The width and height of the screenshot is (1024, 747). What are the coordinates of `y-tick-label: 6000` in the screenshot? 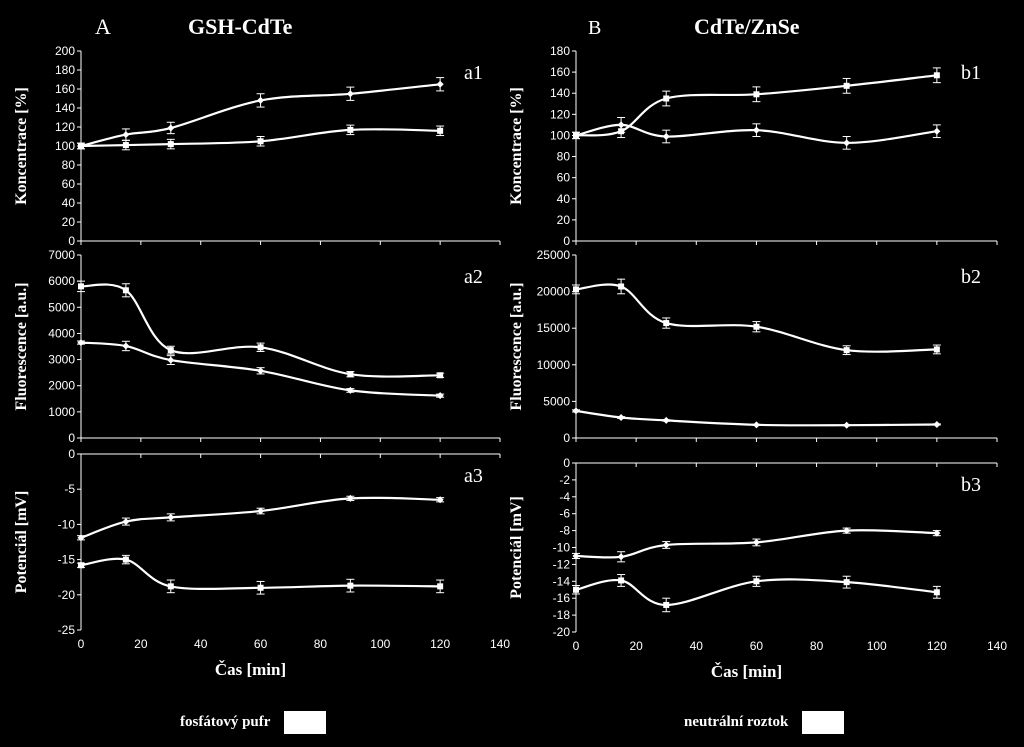 It's located at (61, 281).